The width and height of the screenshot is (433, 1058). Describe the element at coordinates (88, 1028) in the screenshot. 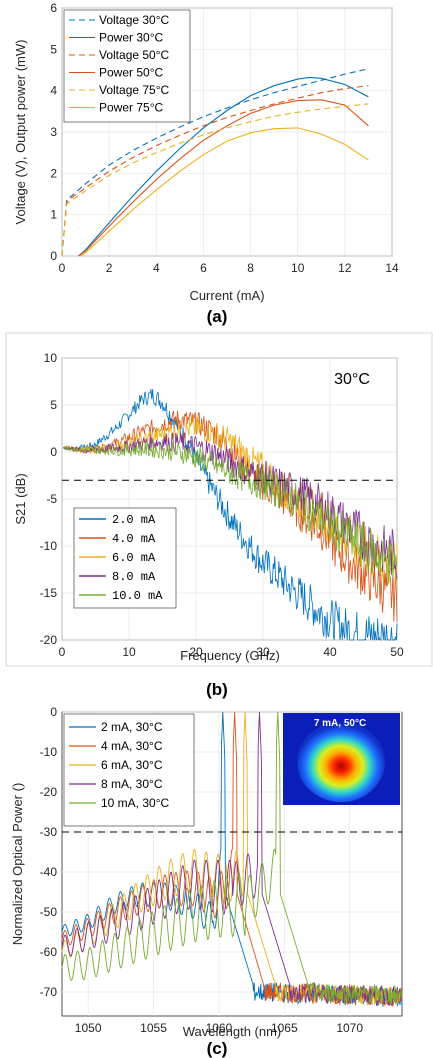

I see `x-tick-label-c: 1050` at that location.